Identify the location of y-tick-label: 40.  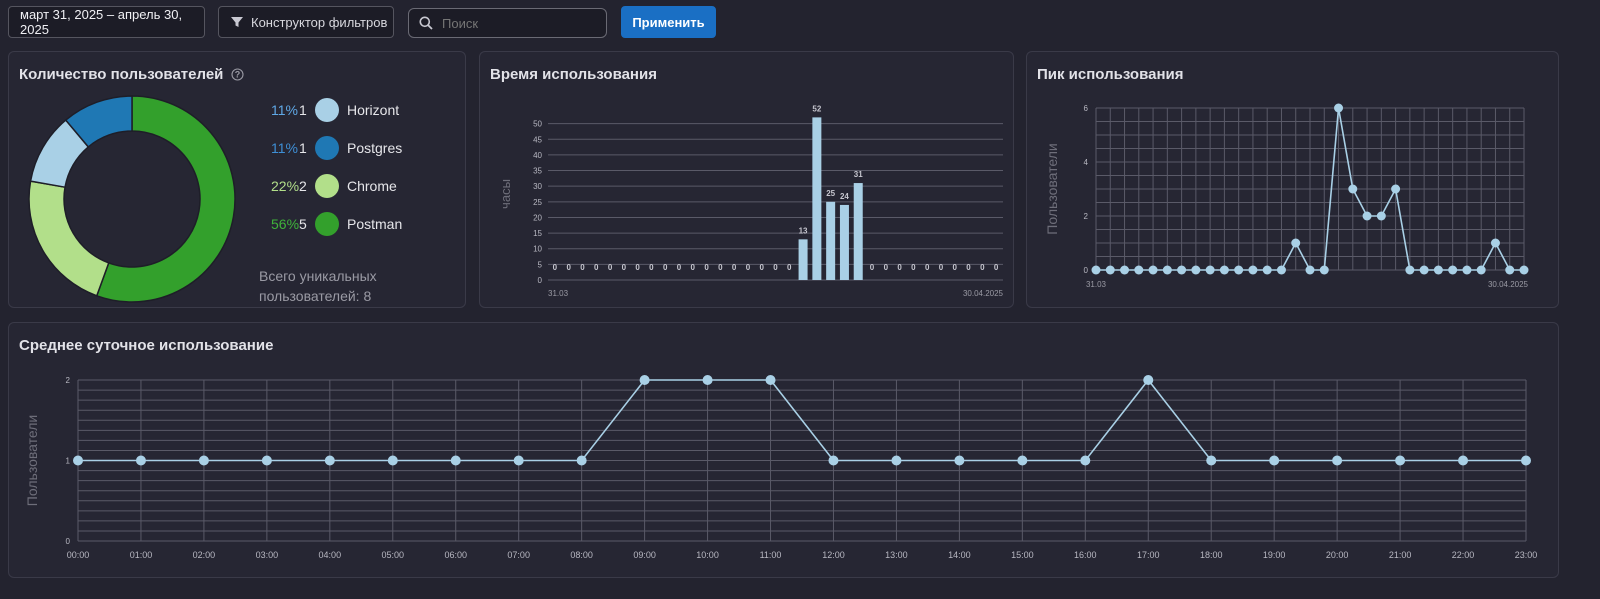
(537, 155).